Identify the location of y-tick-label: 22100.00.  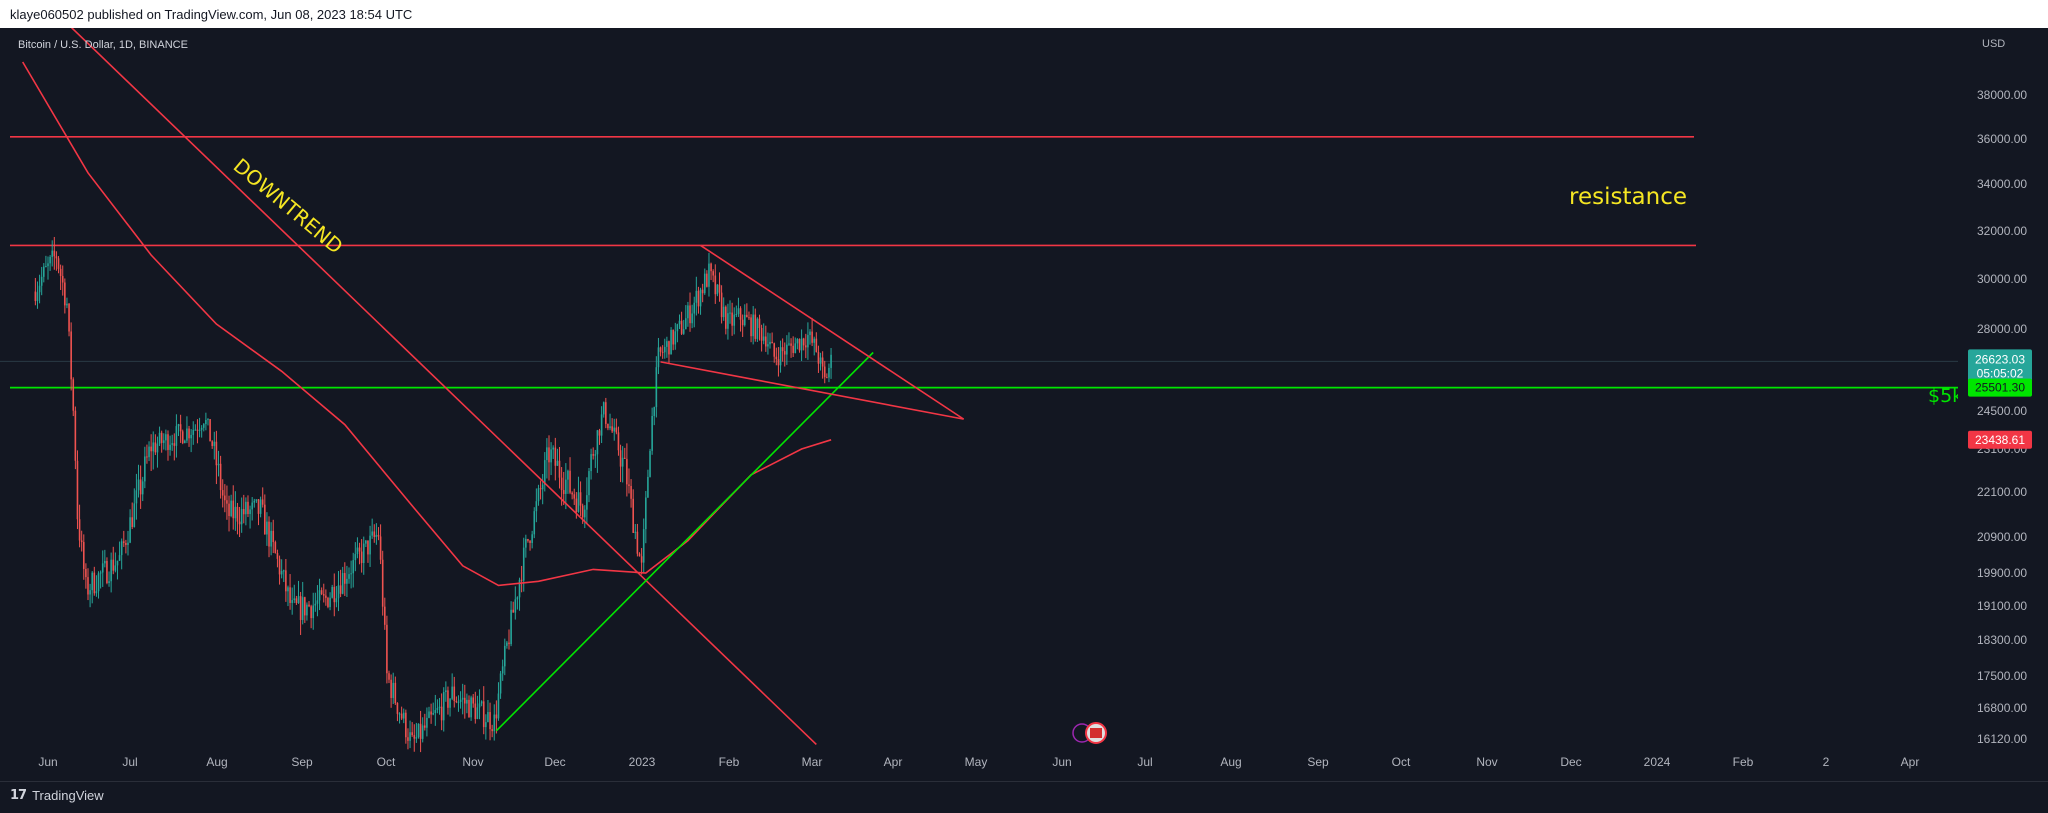
(2002, 492).